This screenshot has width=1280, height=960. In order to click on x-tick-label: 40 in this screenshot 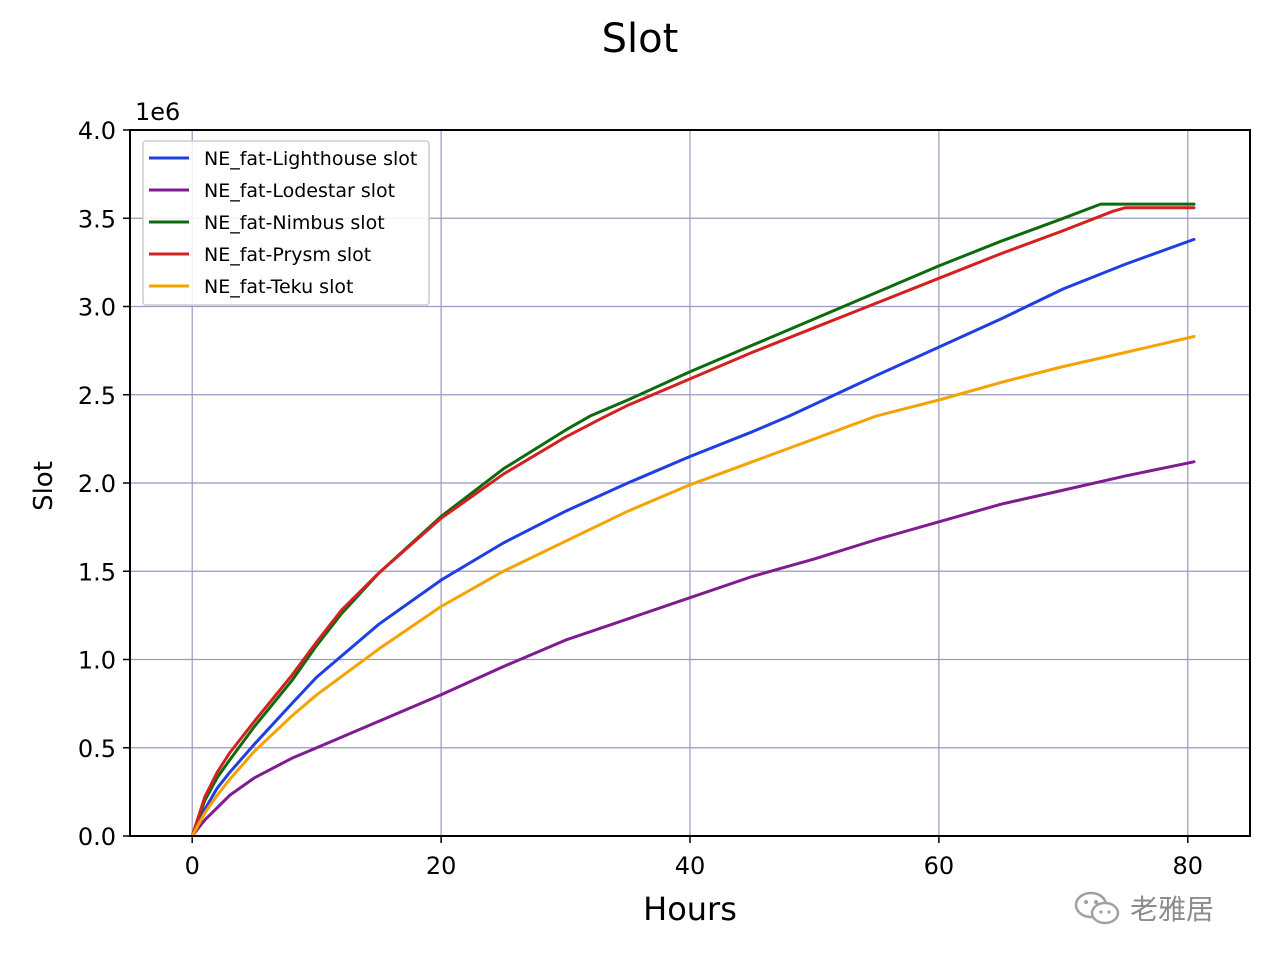, I will do `click(690, 866)`.